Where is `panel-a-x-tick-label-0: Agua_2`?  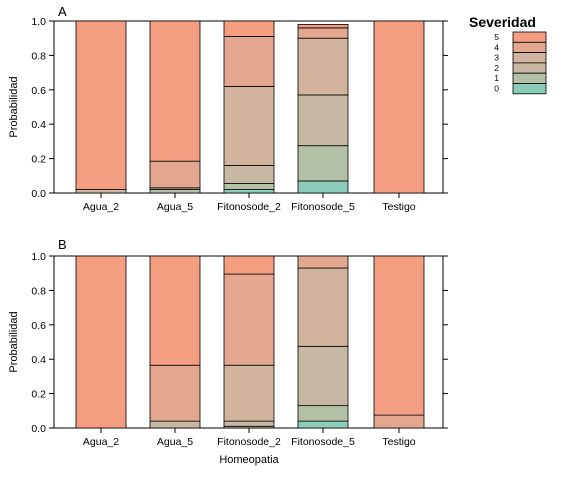 panel-a-x-tick-label-0: Agua_2 is located at coordinates (101, 207).